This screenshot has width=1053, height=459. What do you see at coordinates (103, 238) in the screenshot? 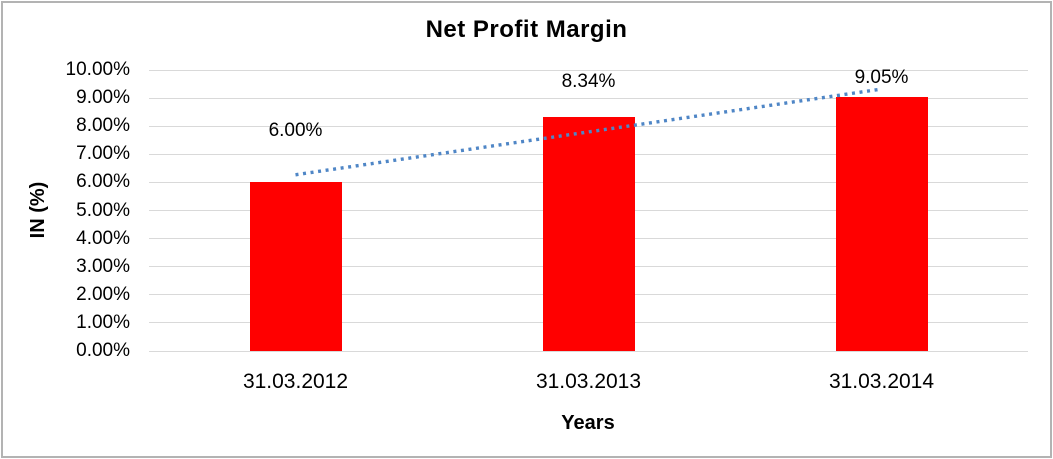
I see `y-tick-label-4.00%: 4.00%` at bounding box center [103, 238].